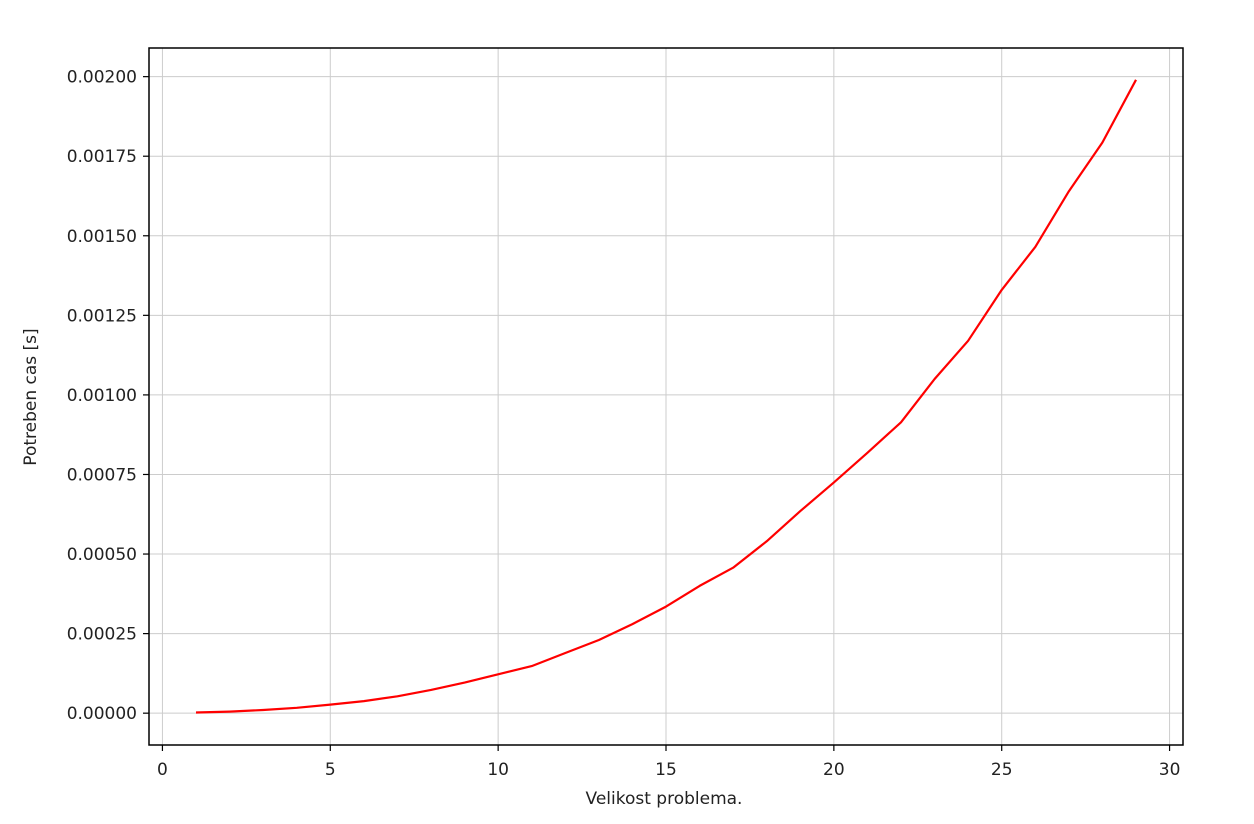 Image resolution: width=1254 pixels, height=824 pixels. I want to click on x-tick-label: 10, so click(498, 770).